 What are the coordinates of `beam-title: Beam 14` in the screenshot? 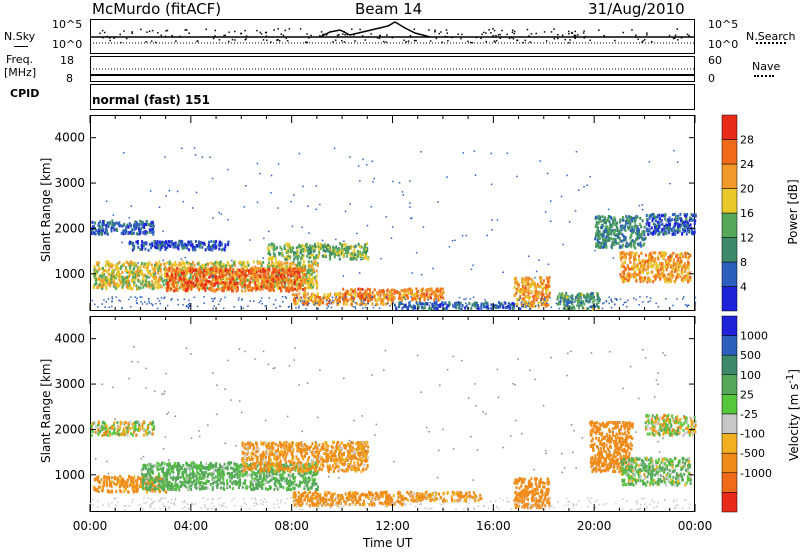 It's located at (389, 9).